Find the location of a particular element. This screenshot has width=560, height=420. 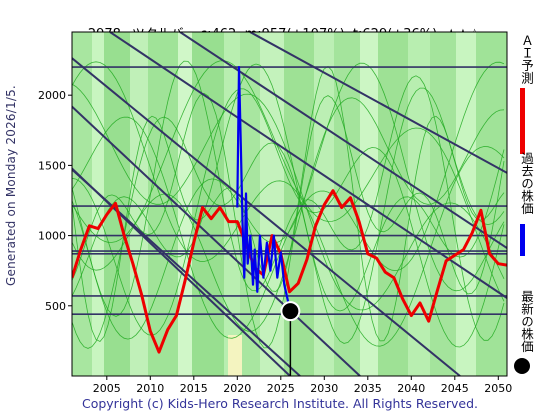

legend-latest-label: 最新の株価 is located at coordinates (526, 321).